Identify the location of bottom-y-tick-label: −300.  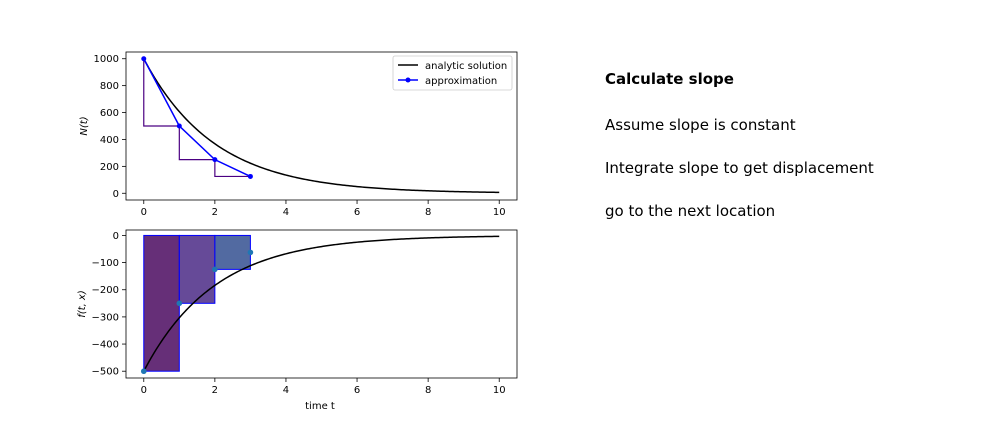
(105, 317).